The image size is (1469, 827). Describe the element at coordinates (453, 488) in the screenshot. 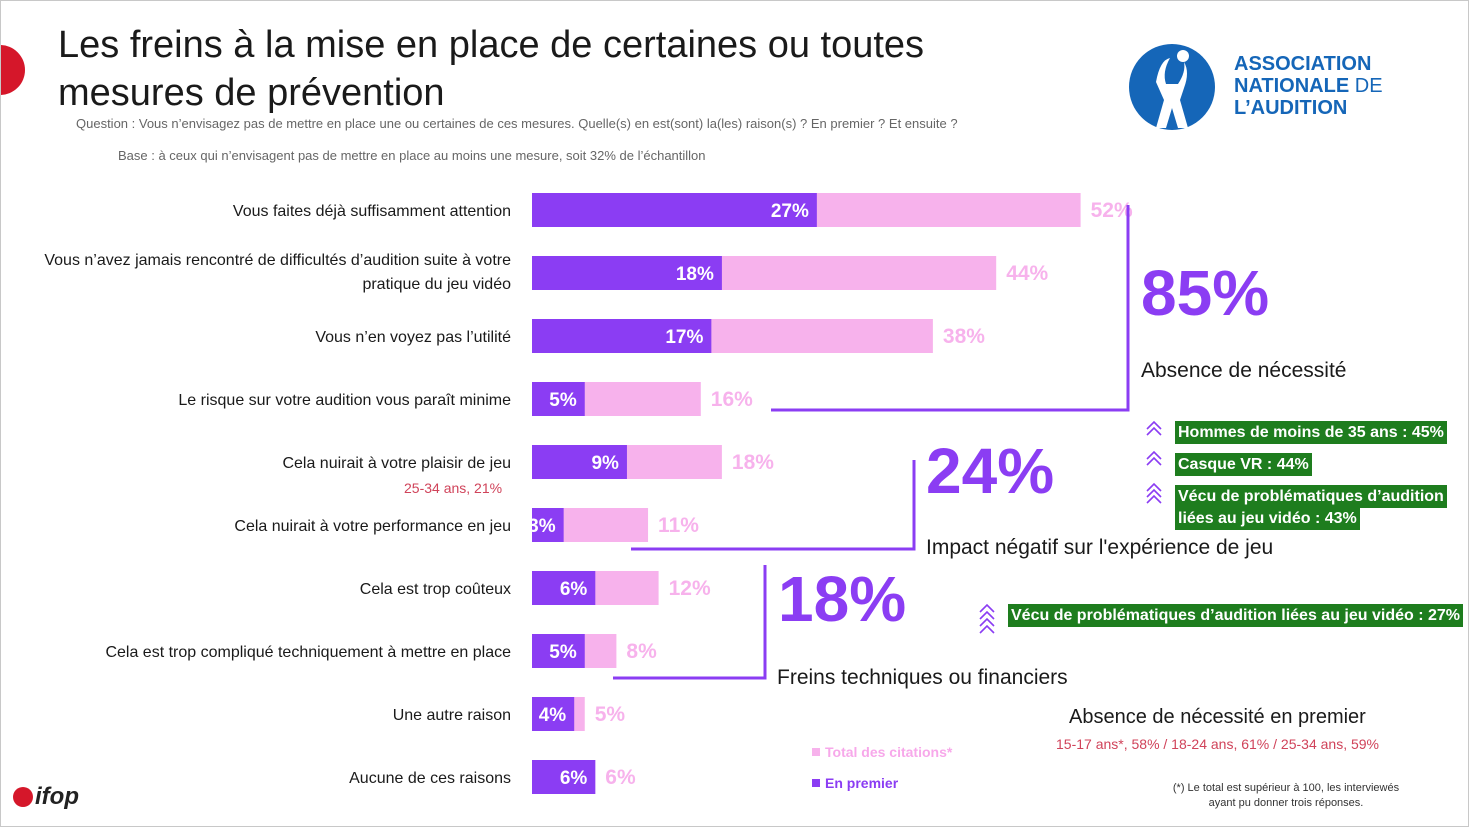

I see `sub-note: 25-34 ans, 21%` at that location.